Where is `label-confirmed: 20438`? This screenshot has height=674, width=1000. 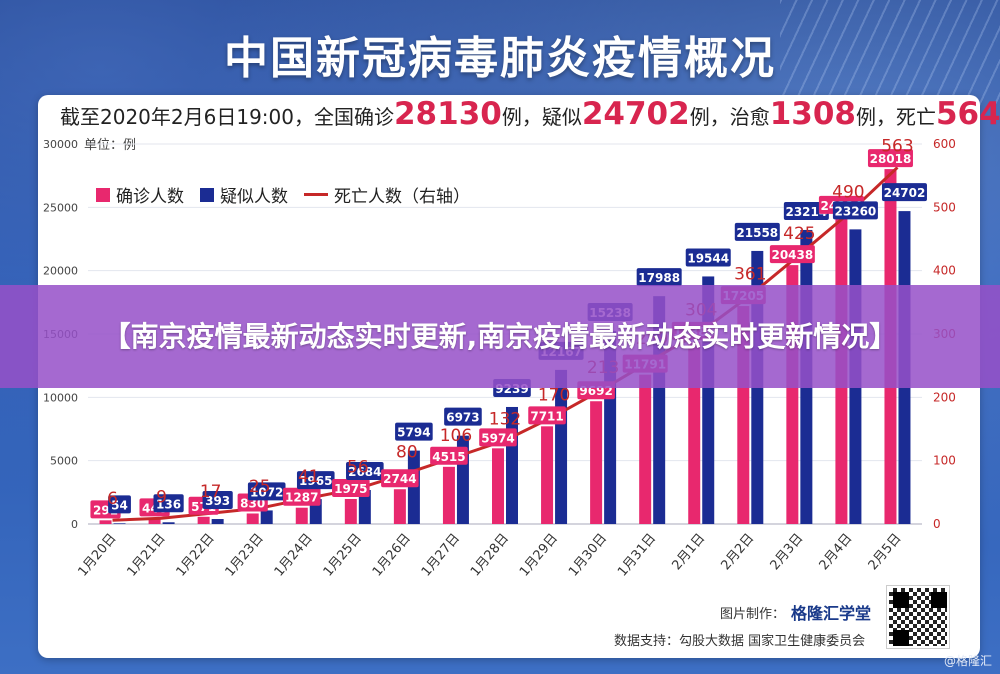
label-confirmed: 20438 is located at coordinates (792, 255).